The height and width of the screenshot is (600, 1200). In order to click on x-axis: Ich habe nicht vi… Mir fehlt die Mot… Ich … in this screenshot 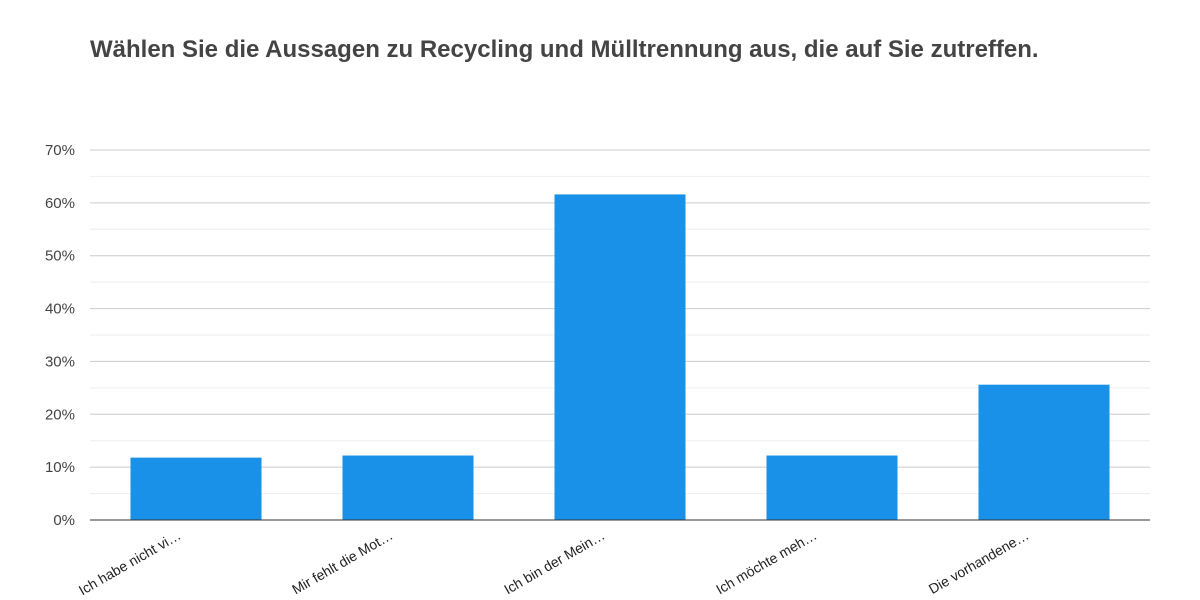, I will do `click(613, 558)`.